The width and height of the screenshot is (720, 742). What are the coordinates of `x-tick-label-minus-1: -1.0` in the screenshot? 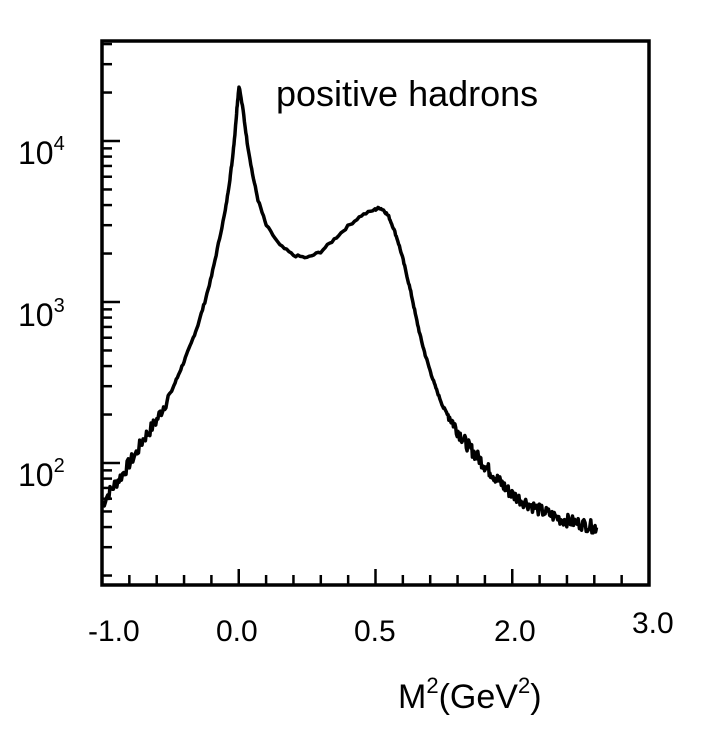 It's located at (114, 631).